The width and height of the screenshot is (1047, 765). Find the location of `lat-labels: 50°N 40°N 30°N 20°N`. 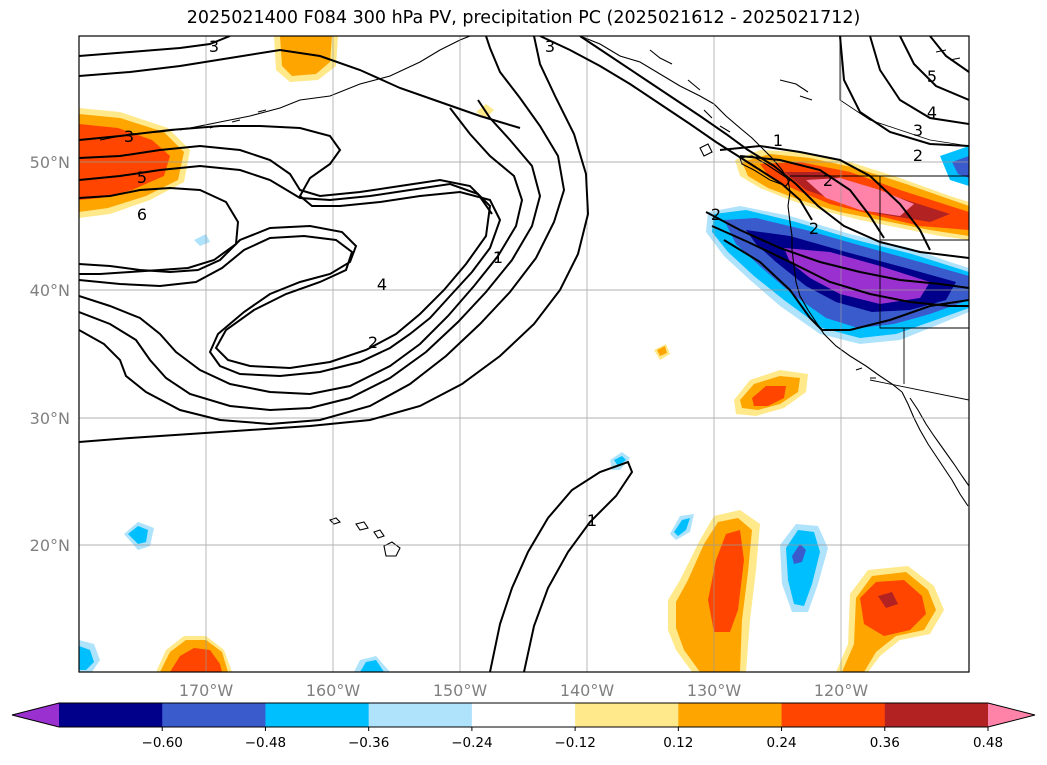

lat-labels: 50°N 40°N 30°N 20°N is located at coordinates (50, 354).